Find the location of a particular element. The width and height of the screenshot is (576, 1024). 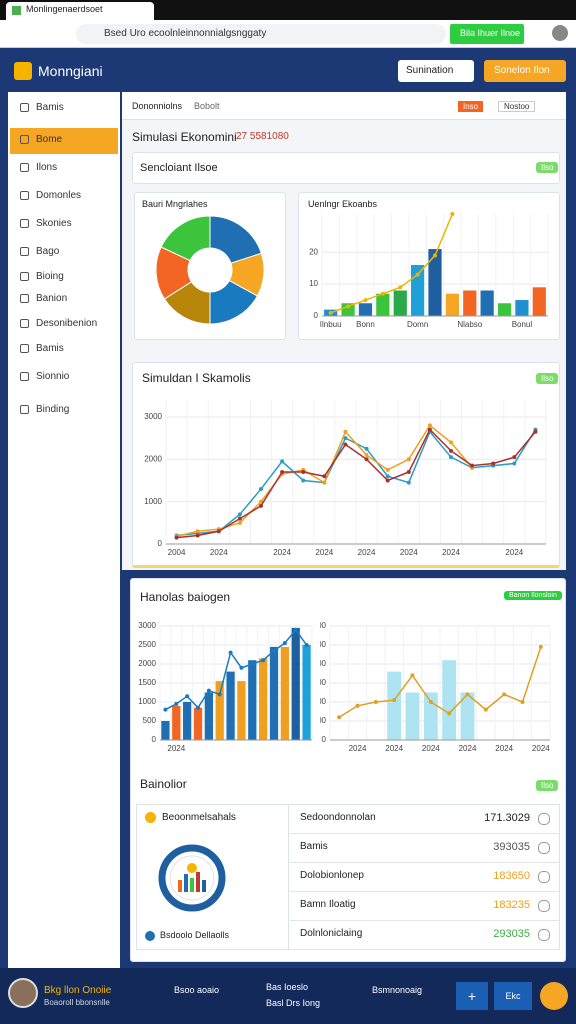

url: Bsed Uro ecoolnleinnonnialgsnggaty is located at coordinates (185, 33).